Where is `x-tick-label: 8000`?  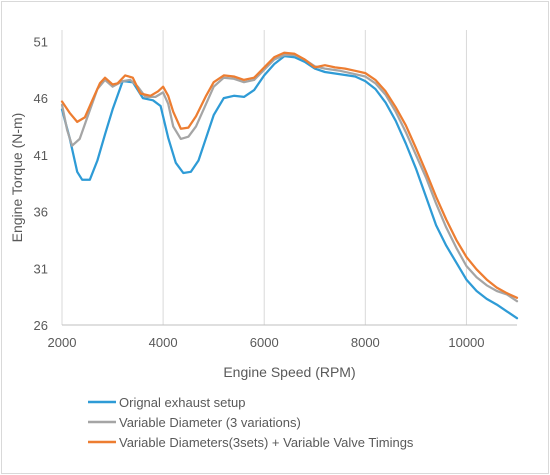 x-tick-label: 8000 is located at coordinates (365, 342).